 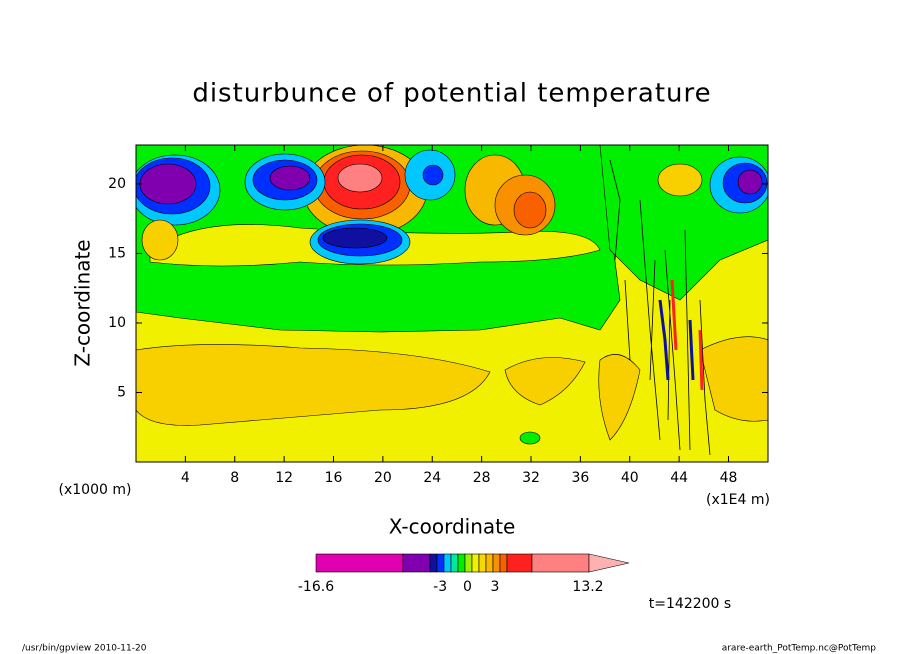 What do you see at coordinates (451, 94) in the screenshot?
I see `chart-title: disturbunce of potential temperature` at bounding box center [451, 94].